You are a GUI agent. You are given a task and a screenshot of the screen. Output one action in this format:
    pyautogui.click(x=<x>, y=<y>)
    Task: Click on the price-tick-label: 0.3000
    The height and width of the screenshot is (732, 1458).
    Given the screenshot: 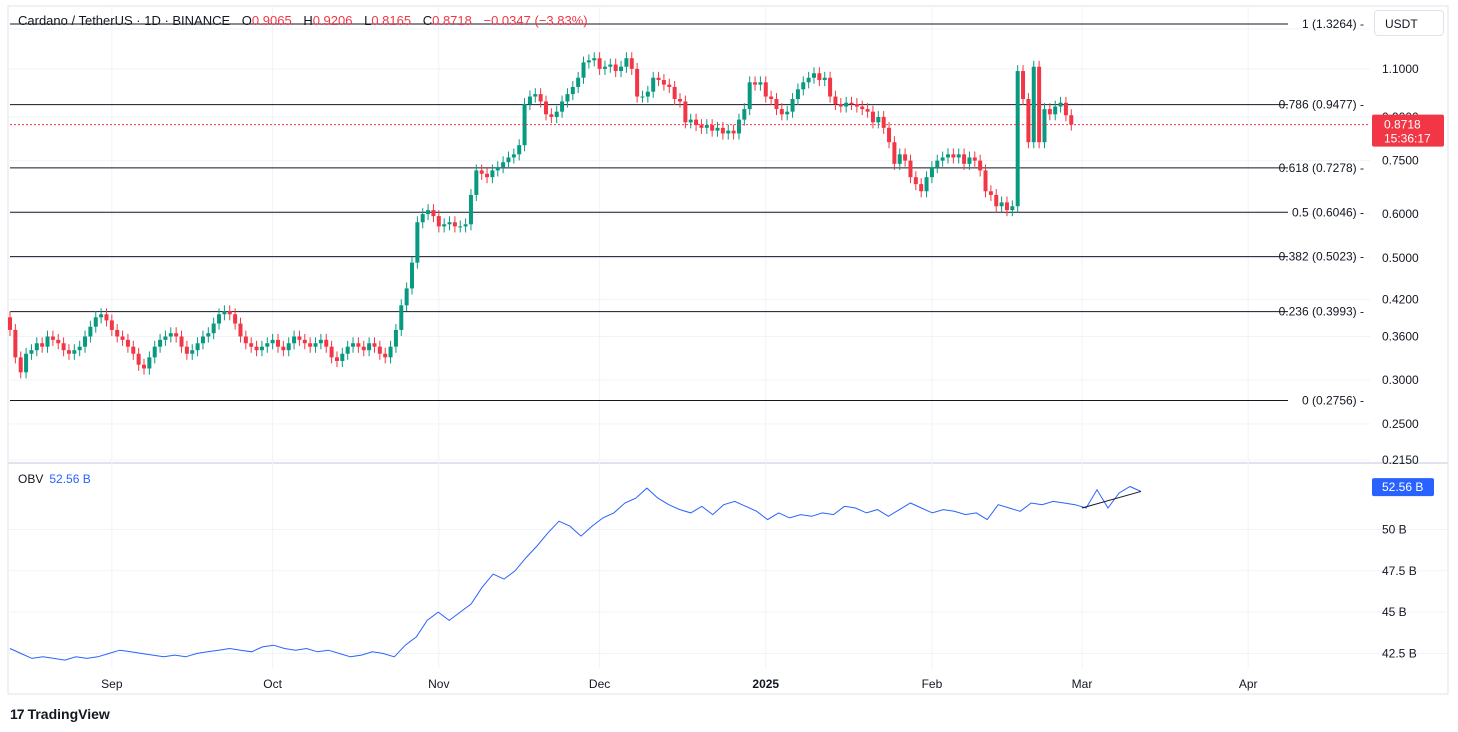 What is the action you would take?
    pyautogui.click(x=1400, y=380)
    